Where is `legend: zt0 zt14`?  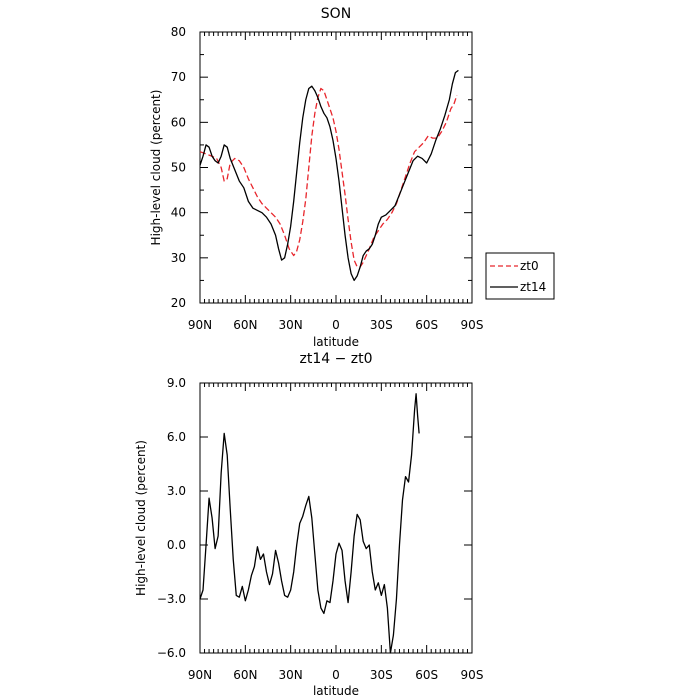
legend: zt0 zt14 is located at coordinates (520, 276).